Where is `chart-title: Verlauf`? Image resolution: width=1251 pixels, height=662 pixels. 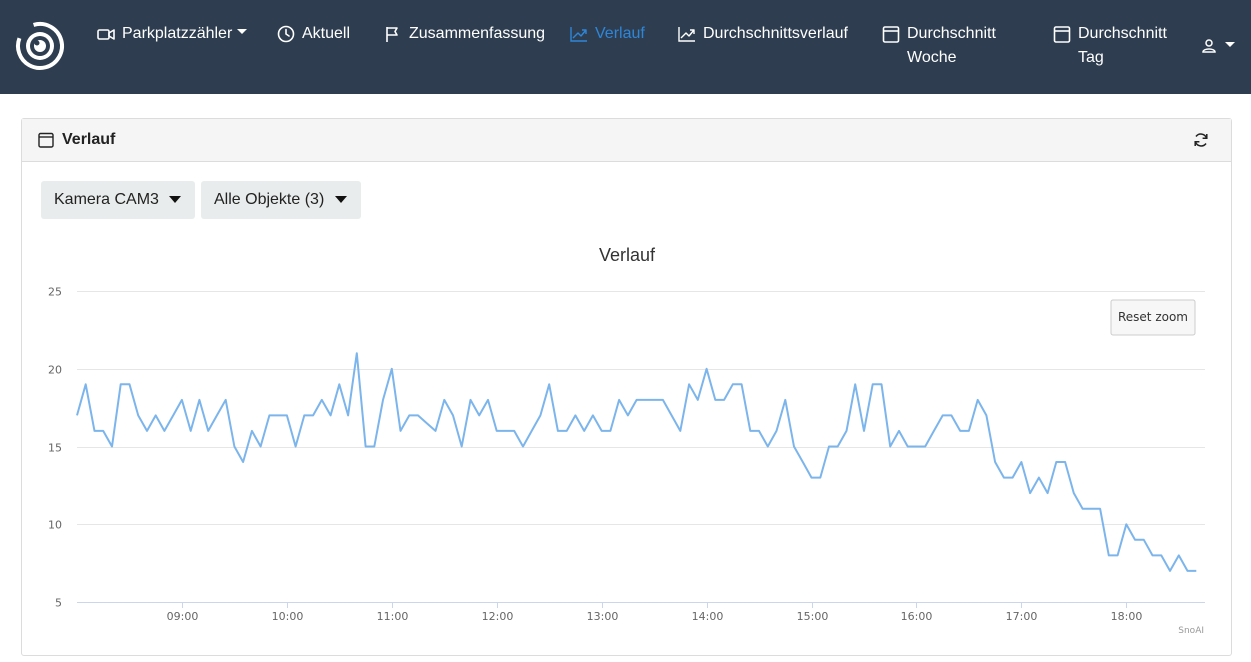
chart-title: Verlauf is located at coordinates (627, 255).